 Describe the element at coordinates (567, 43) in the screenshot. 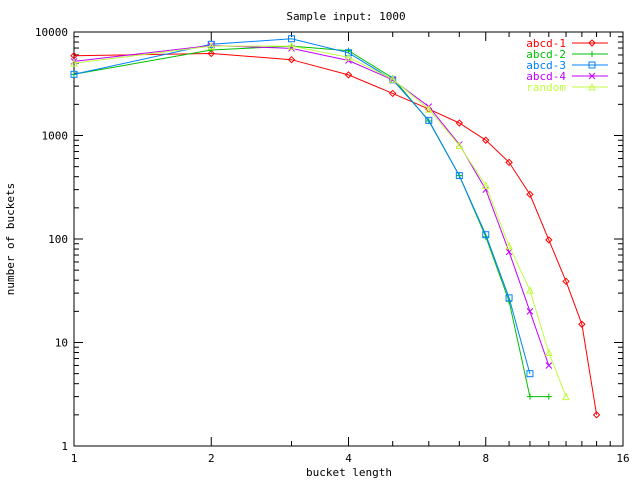

I see `legend-entry: abcd-1` at that location.